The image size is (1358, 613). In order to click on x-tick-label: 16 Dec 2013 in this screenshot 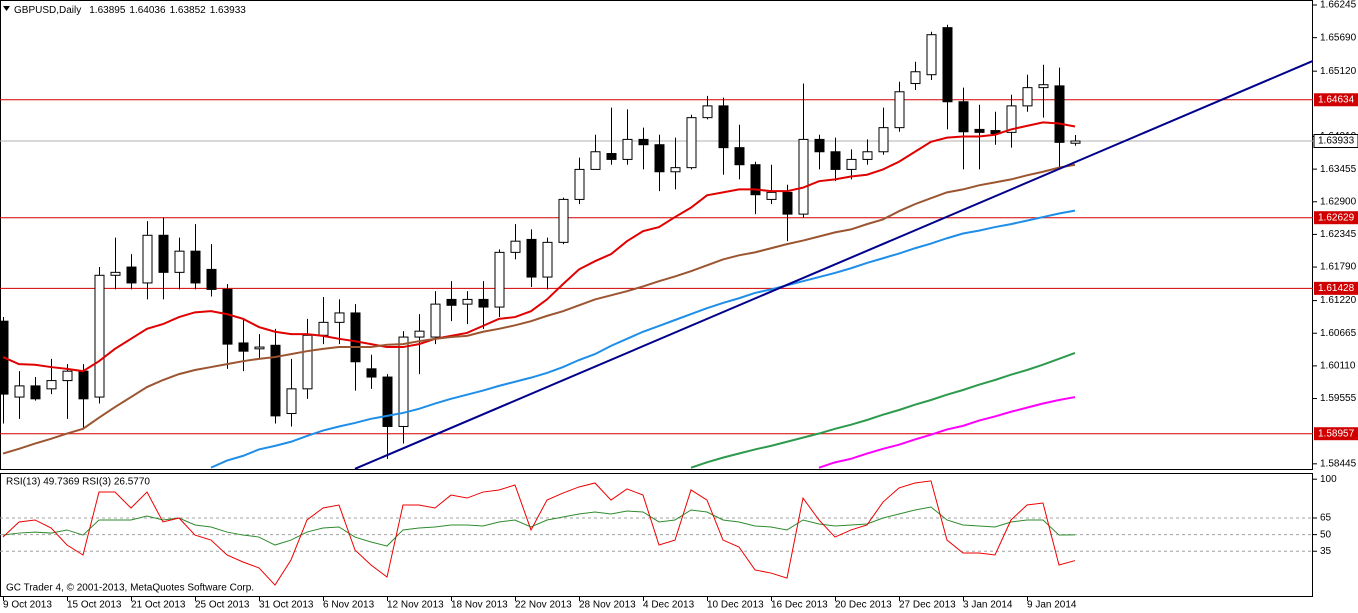, I will do `click(799, 605)`.